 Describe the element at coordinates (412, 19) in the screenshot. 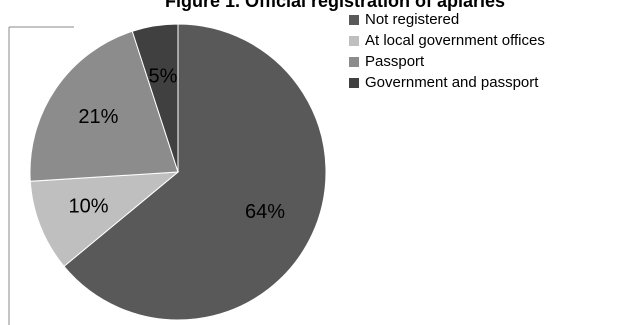

I see `legend-label: Not registered` at that location.